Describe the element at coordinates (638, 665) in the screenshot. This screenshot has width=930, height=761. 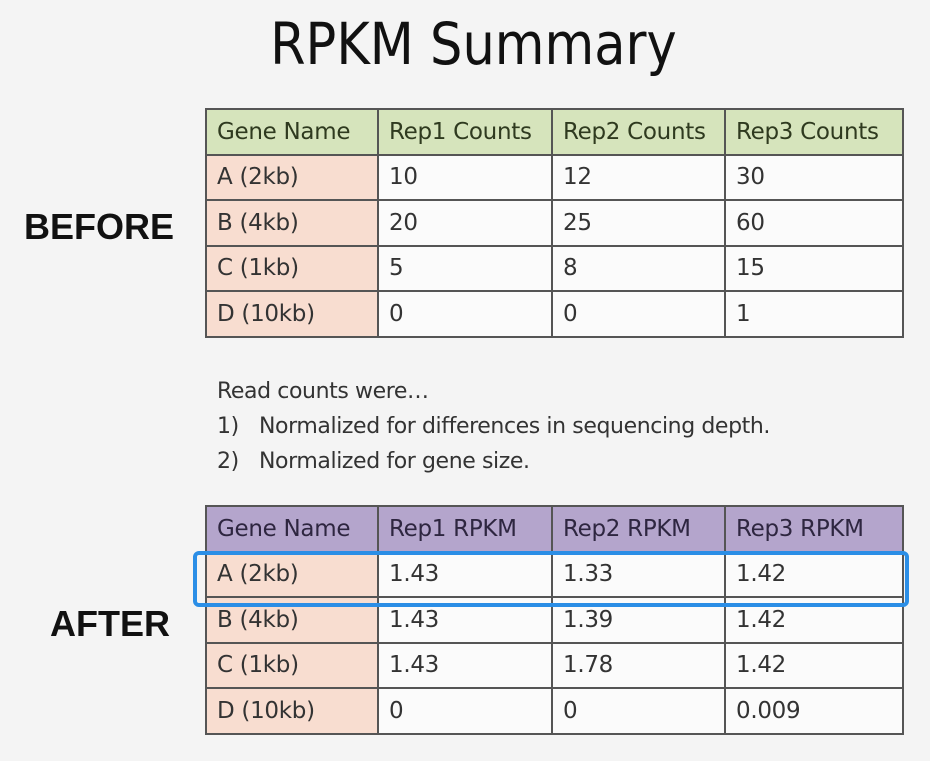
I see `value-cell: 1.78` at that location.